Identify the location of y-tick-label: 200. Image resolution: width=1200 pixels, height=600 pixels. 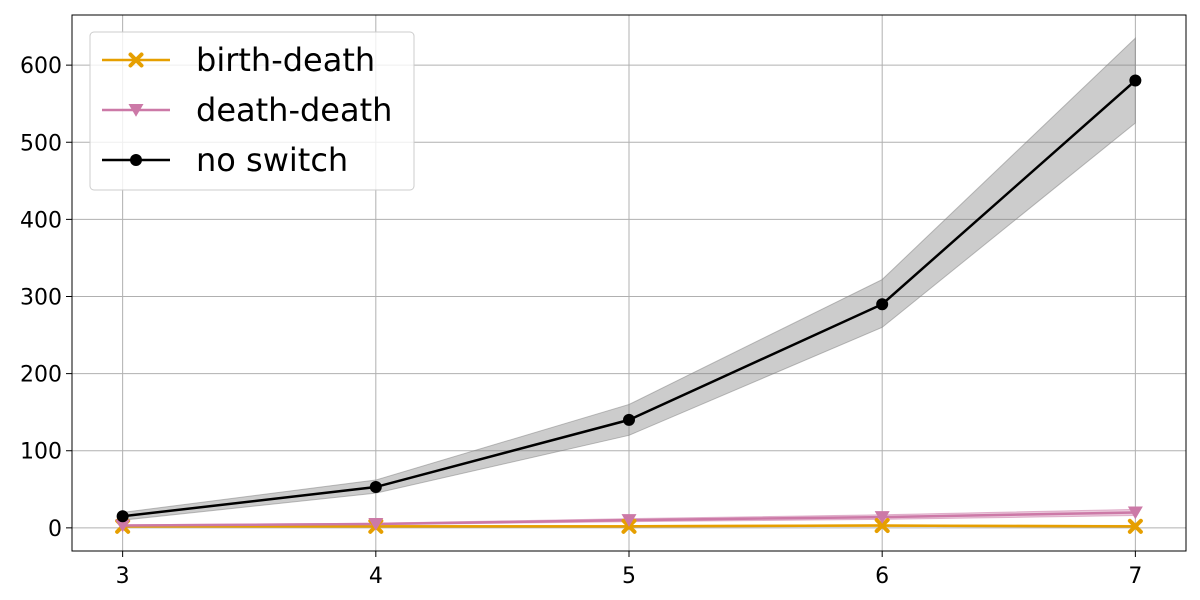
(41, 375).